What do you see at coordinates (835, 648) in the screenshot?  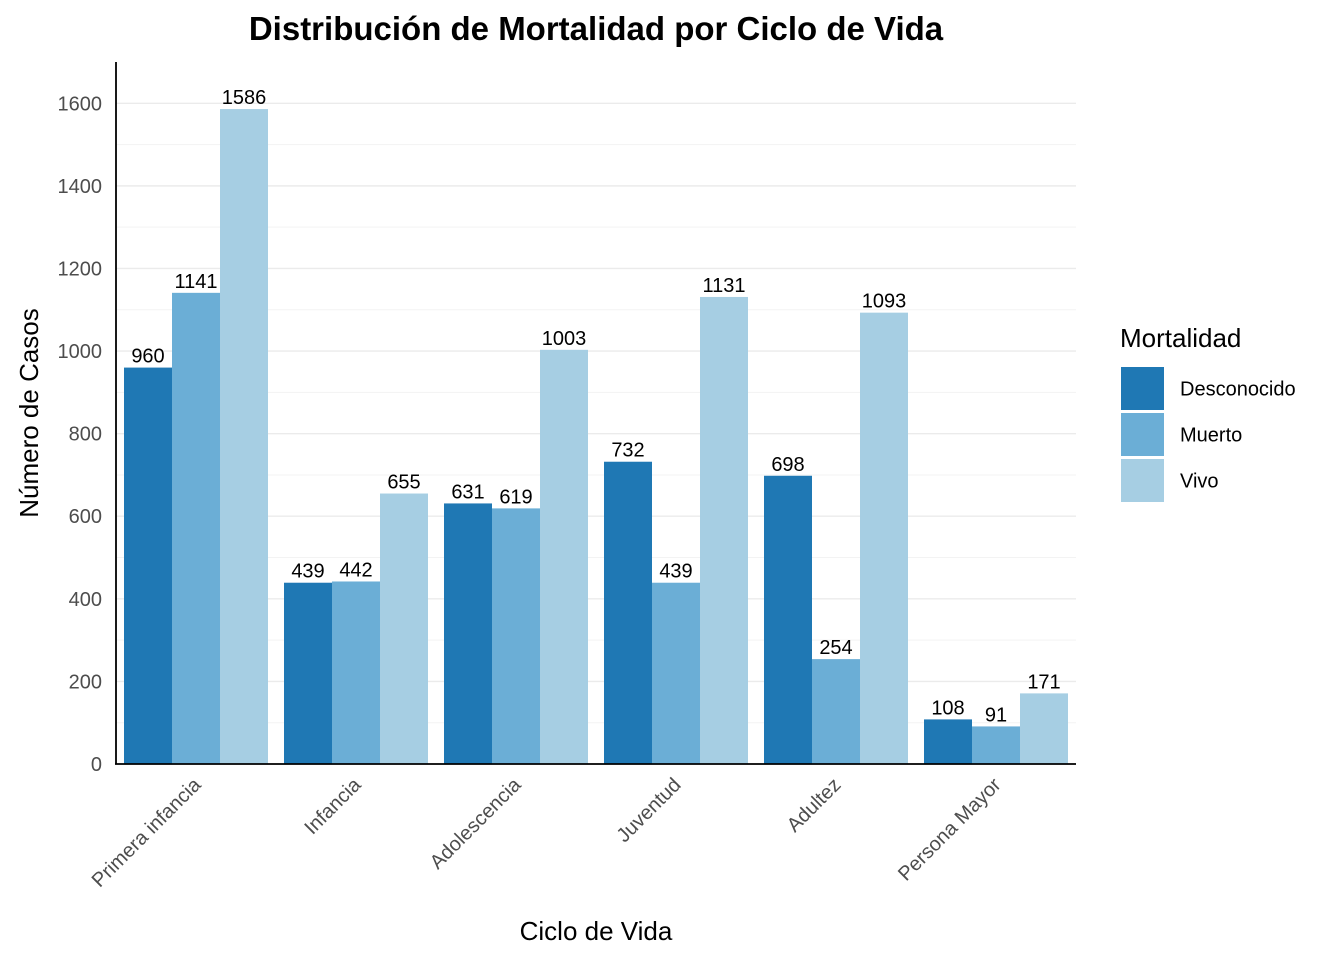 I see `data-label: 254` at bounding box center [835, 648].